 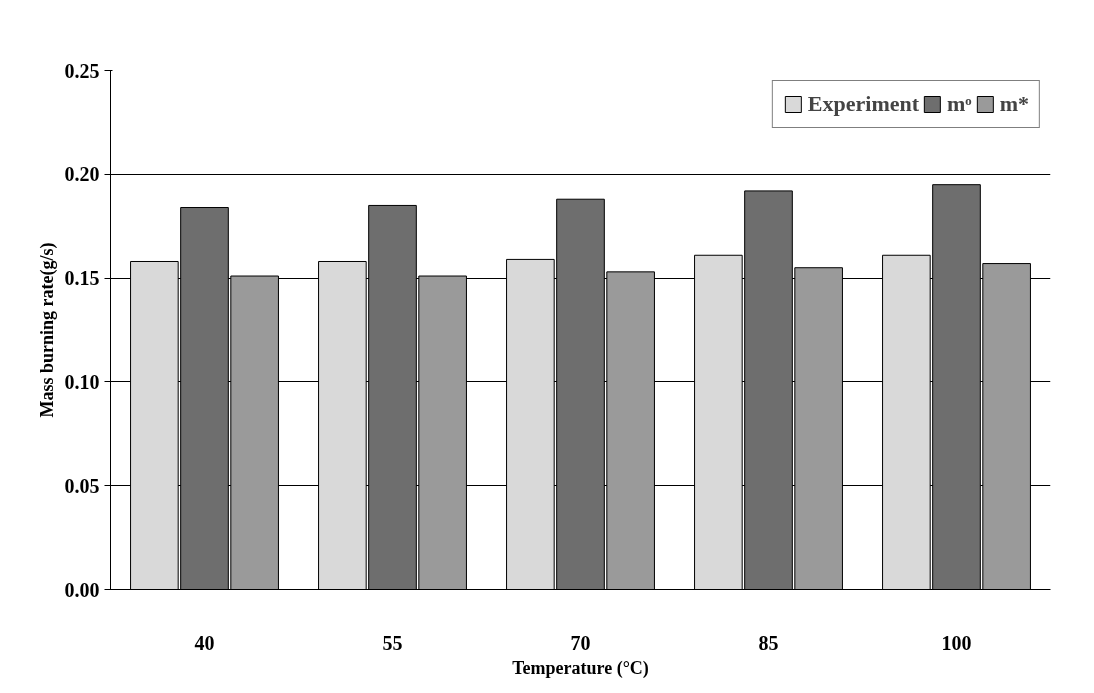 I want to click on y-tick-label: 0.25, so click(x=82, y=70).